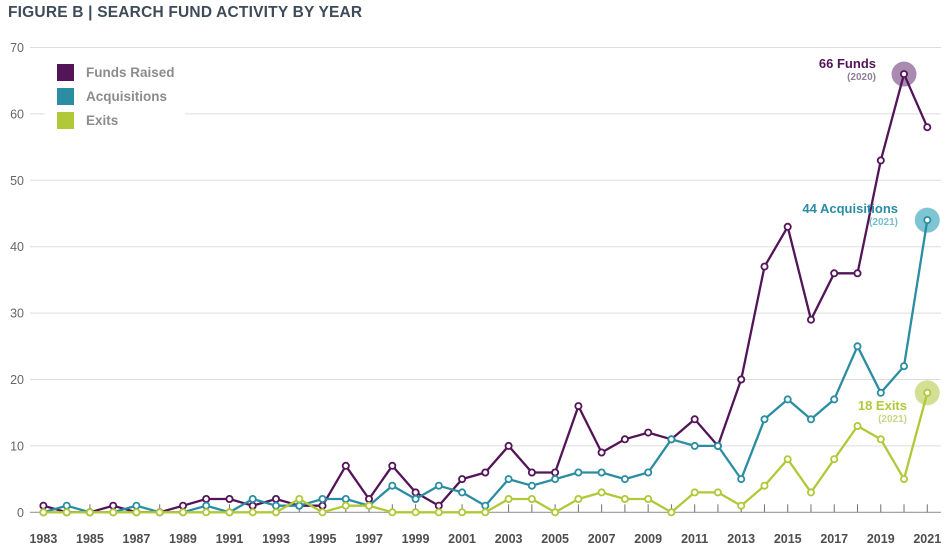 The width and height of the screenshot is (949, 556). What do you see at coordinates (834, 539) in the screenshot?
I see `x-axis-label: 2017` at bounding box center [834, 539].